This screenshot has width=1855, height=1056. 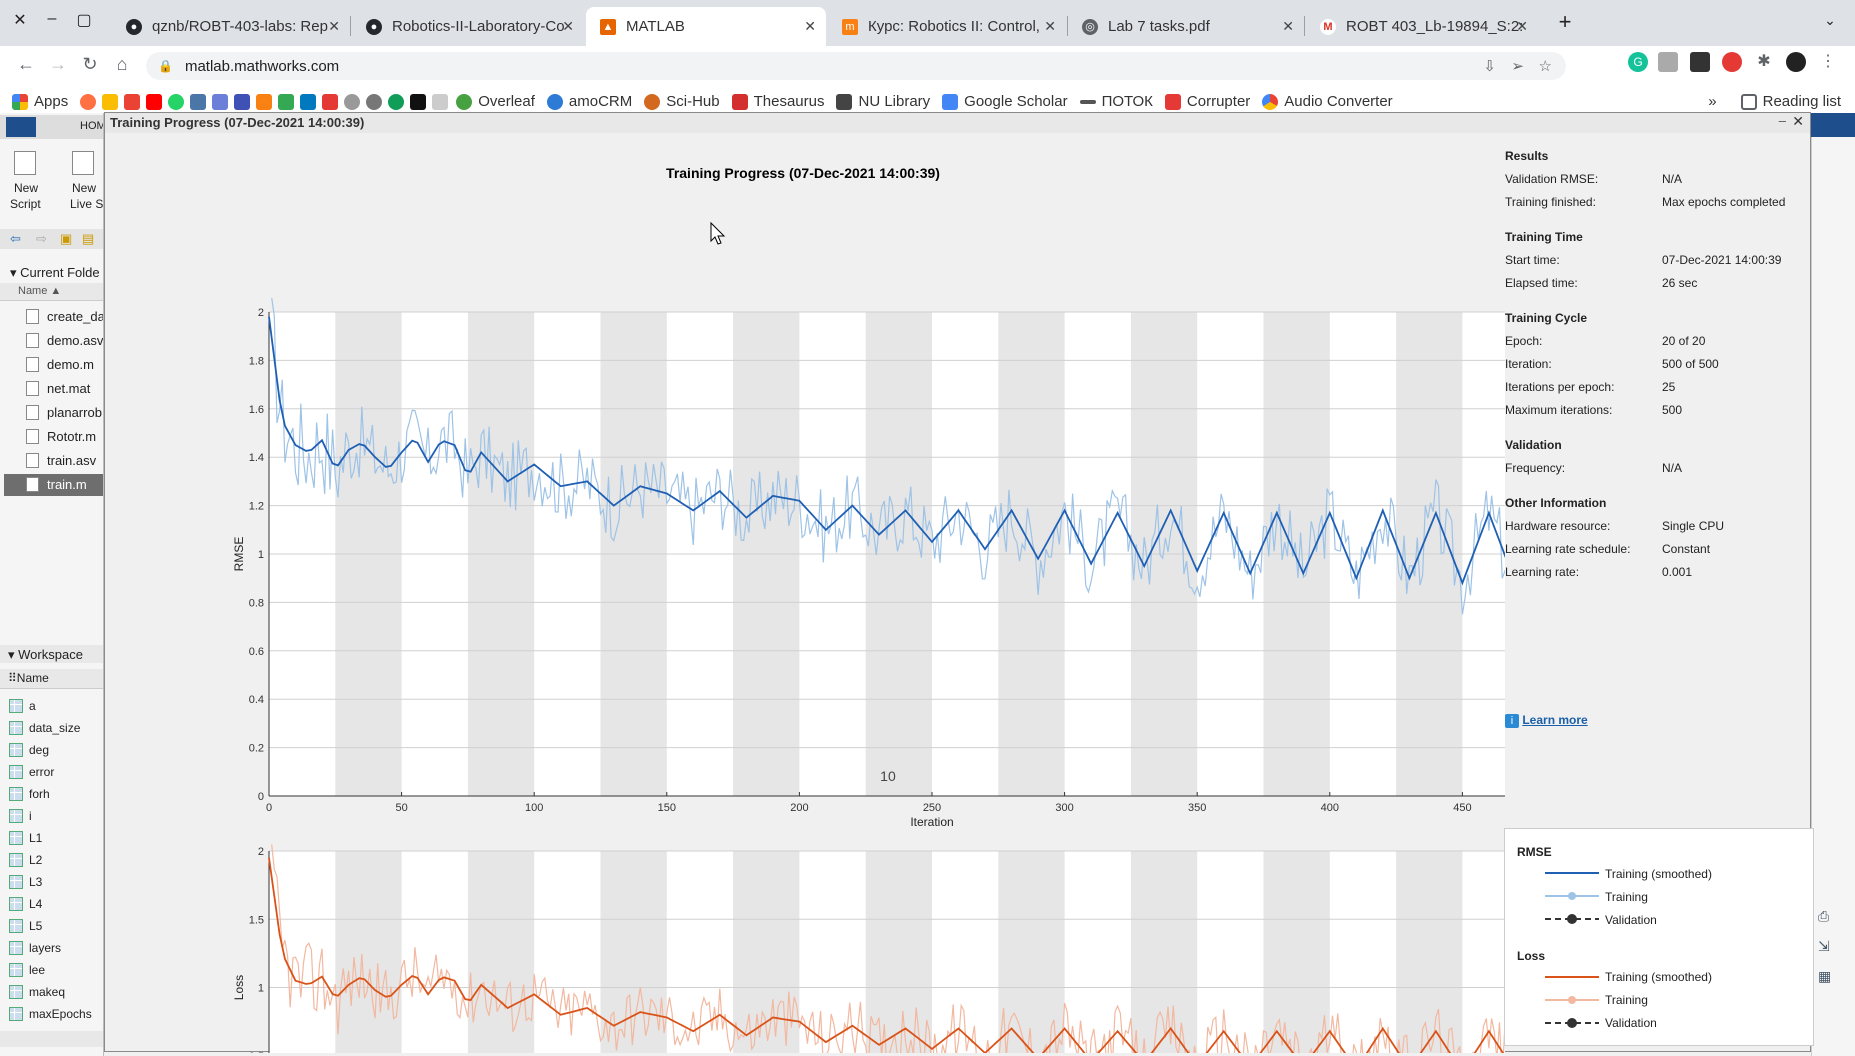 What do you see at coordinates (41, 239) in the screenshot?
I see `forward-folder-icon: ⇨` at bounding box center [41, 239].